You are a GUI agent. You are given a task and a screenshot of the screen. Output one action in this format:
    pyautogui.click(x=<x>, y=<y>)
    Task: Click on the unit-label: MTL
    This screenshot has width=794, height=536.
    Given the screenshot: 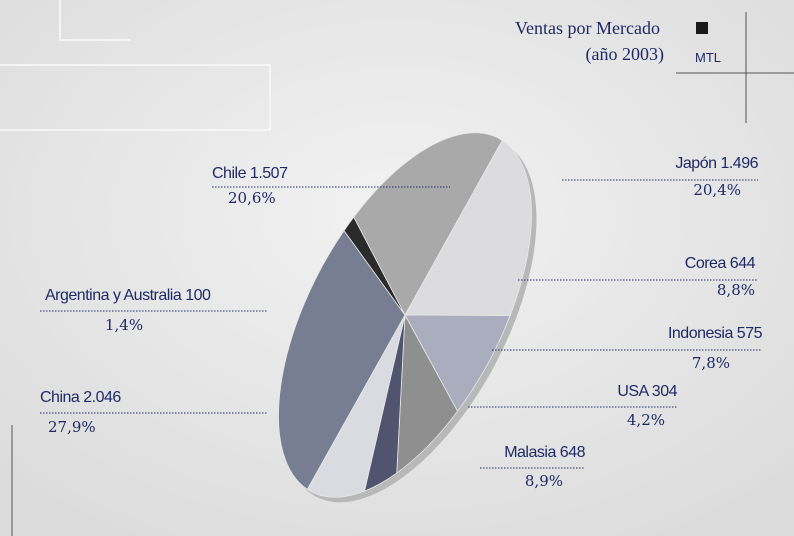 What is the action you would take?
    pyautogui.click(x=708, y=57)
    